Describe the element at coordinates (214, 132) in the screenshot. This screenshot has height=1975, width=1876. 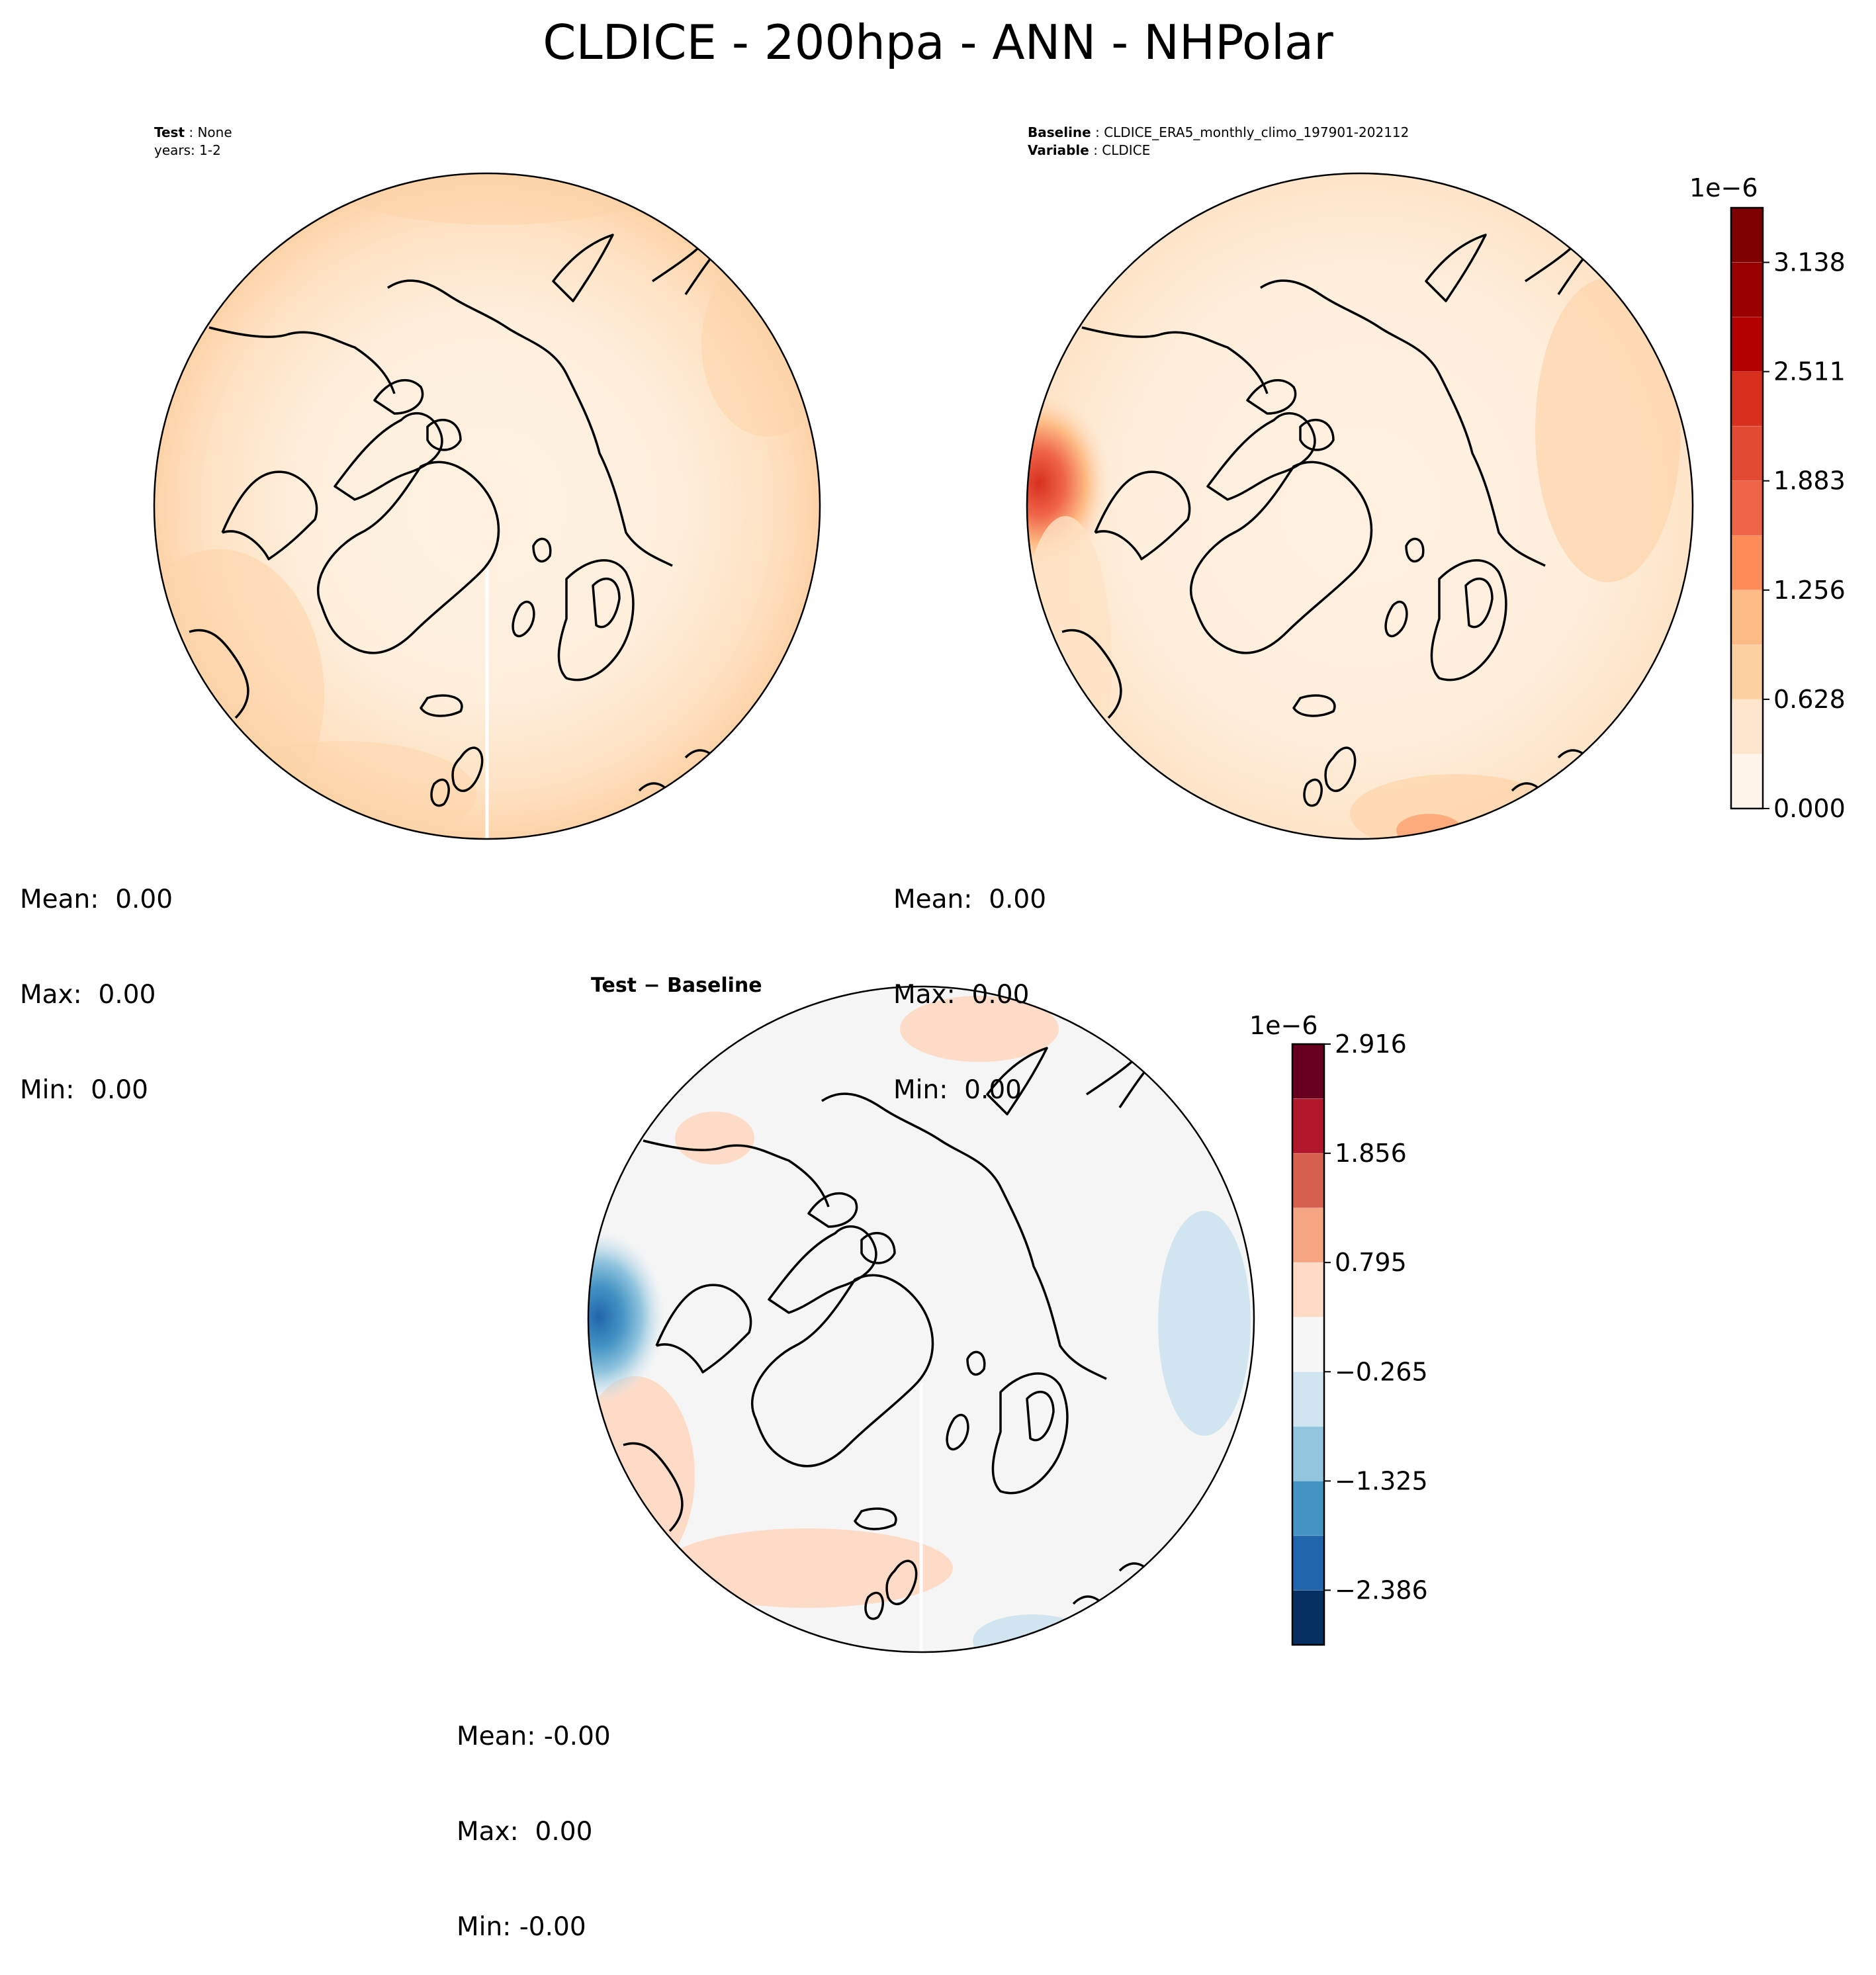
I see `test-label-value: None` at that location.